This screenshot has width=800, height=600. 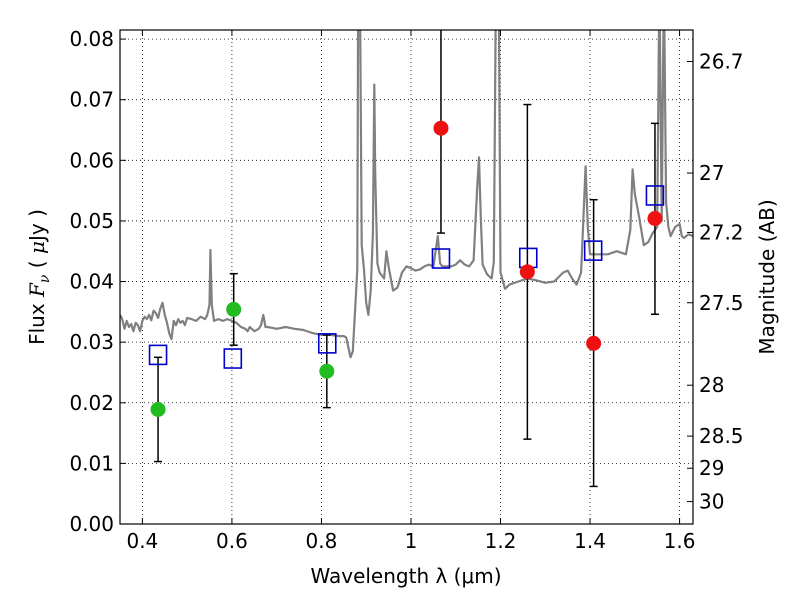 I want to click on y2-tick-label: 27, so click(x=711, y=173).